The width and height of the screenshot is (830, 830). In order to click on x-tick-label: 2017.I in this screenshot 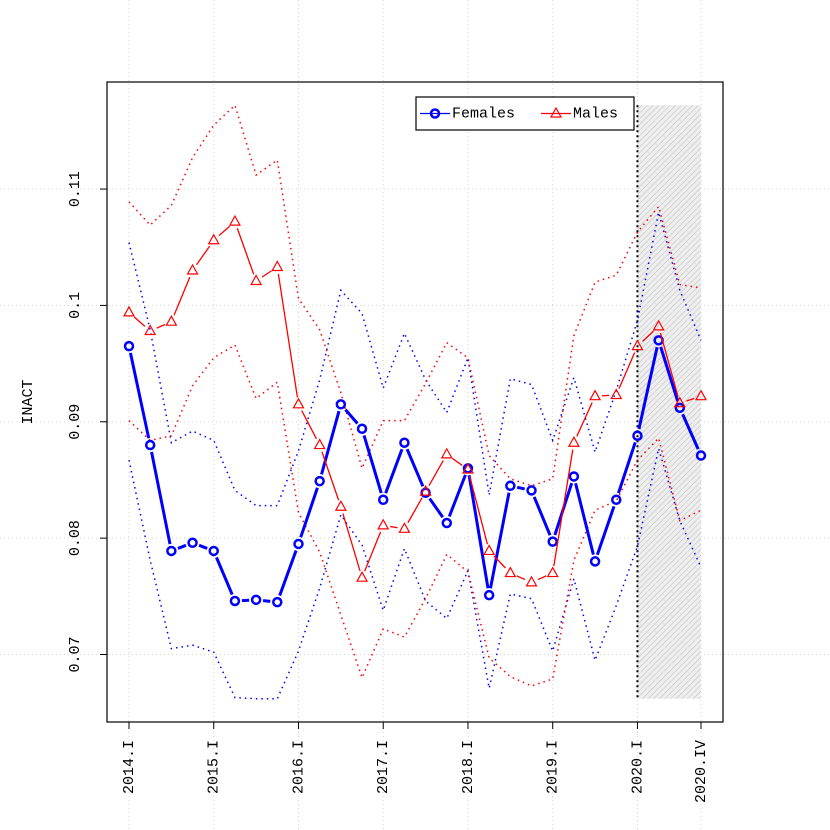, I will do `click(383, 767)`.